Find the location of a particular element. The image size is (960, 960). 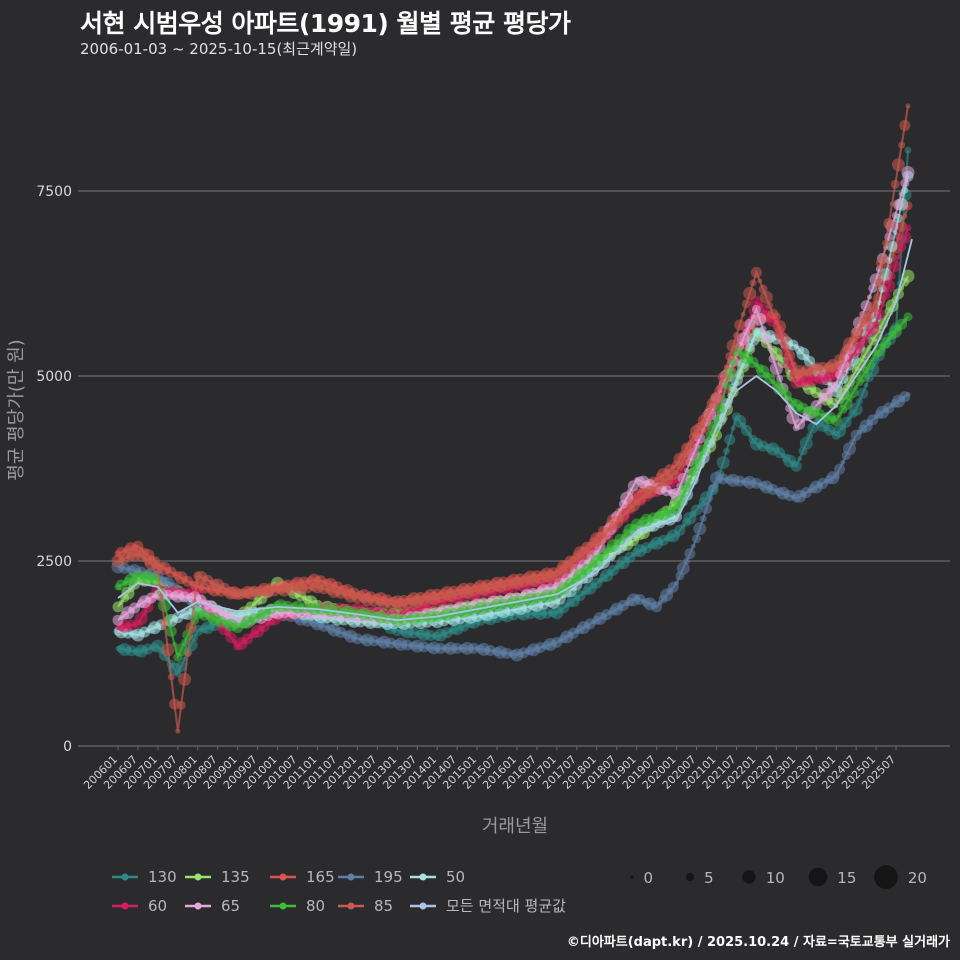

chart-title: 서현 시범우성 아파트(1991) 월별 평균 평당가 is located at coordinates (325, 23).